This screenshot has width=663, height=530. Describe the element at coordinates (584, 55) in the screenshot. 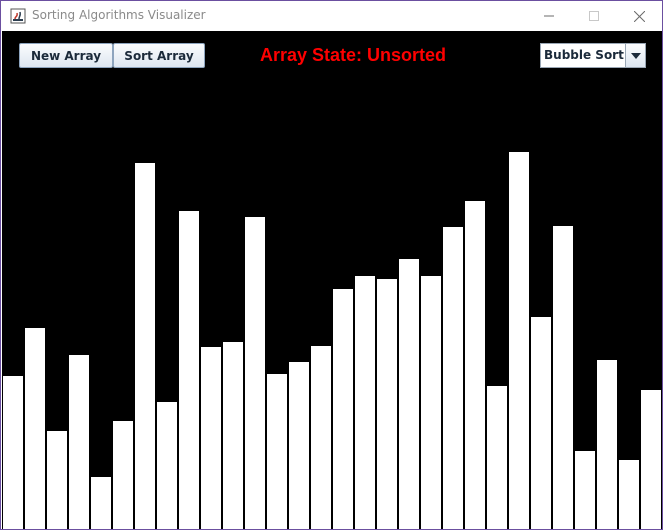

I see `algorithm-select-value: Bubble Sort` at that location.